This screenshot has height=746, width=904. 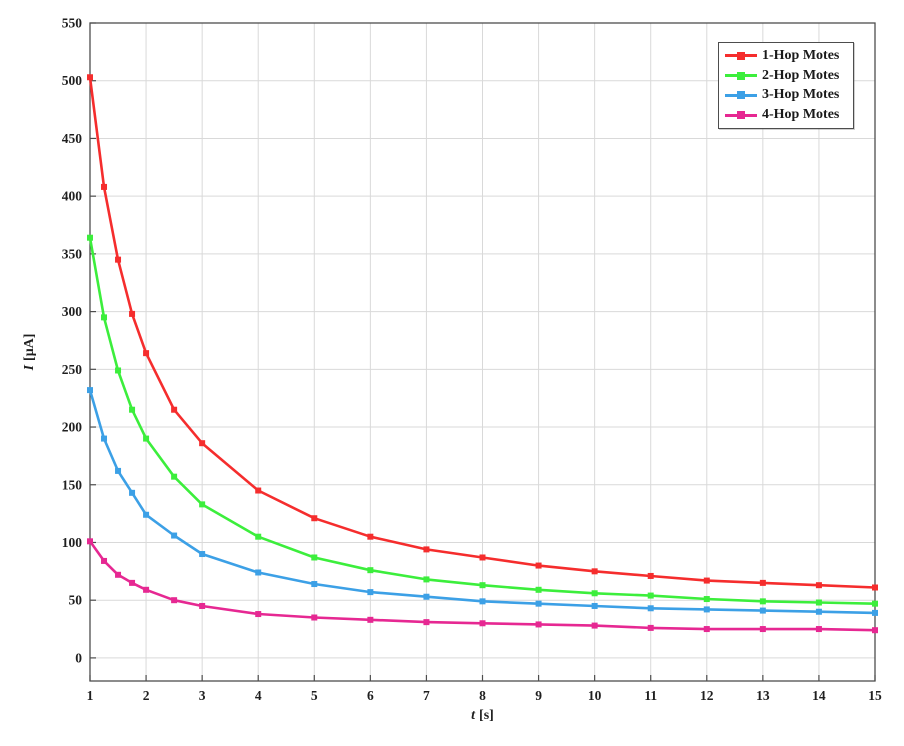 What do you see at coordinates (707, 695) in the screenshot?
I see `x-tick-label: 12` at bounding box center [707, 695].